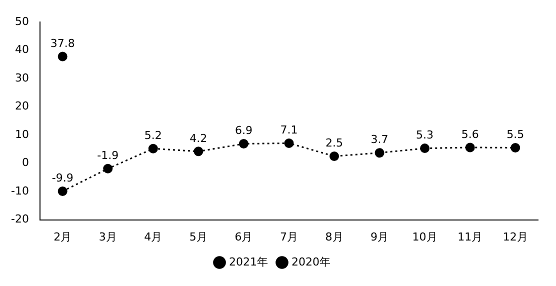 This screenshot has width=556, height=286. Describe the element at coordinates (334, 237) in the screenshot. I see `x-tick-label: 8月` at that location.